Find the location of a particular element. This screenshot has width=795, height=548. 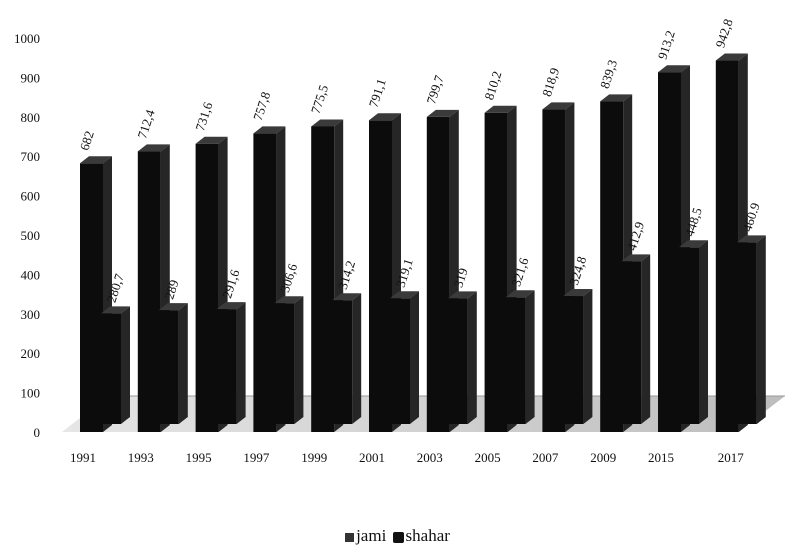

data-label-jami: 818,9 is located at coordinates (550, 82).